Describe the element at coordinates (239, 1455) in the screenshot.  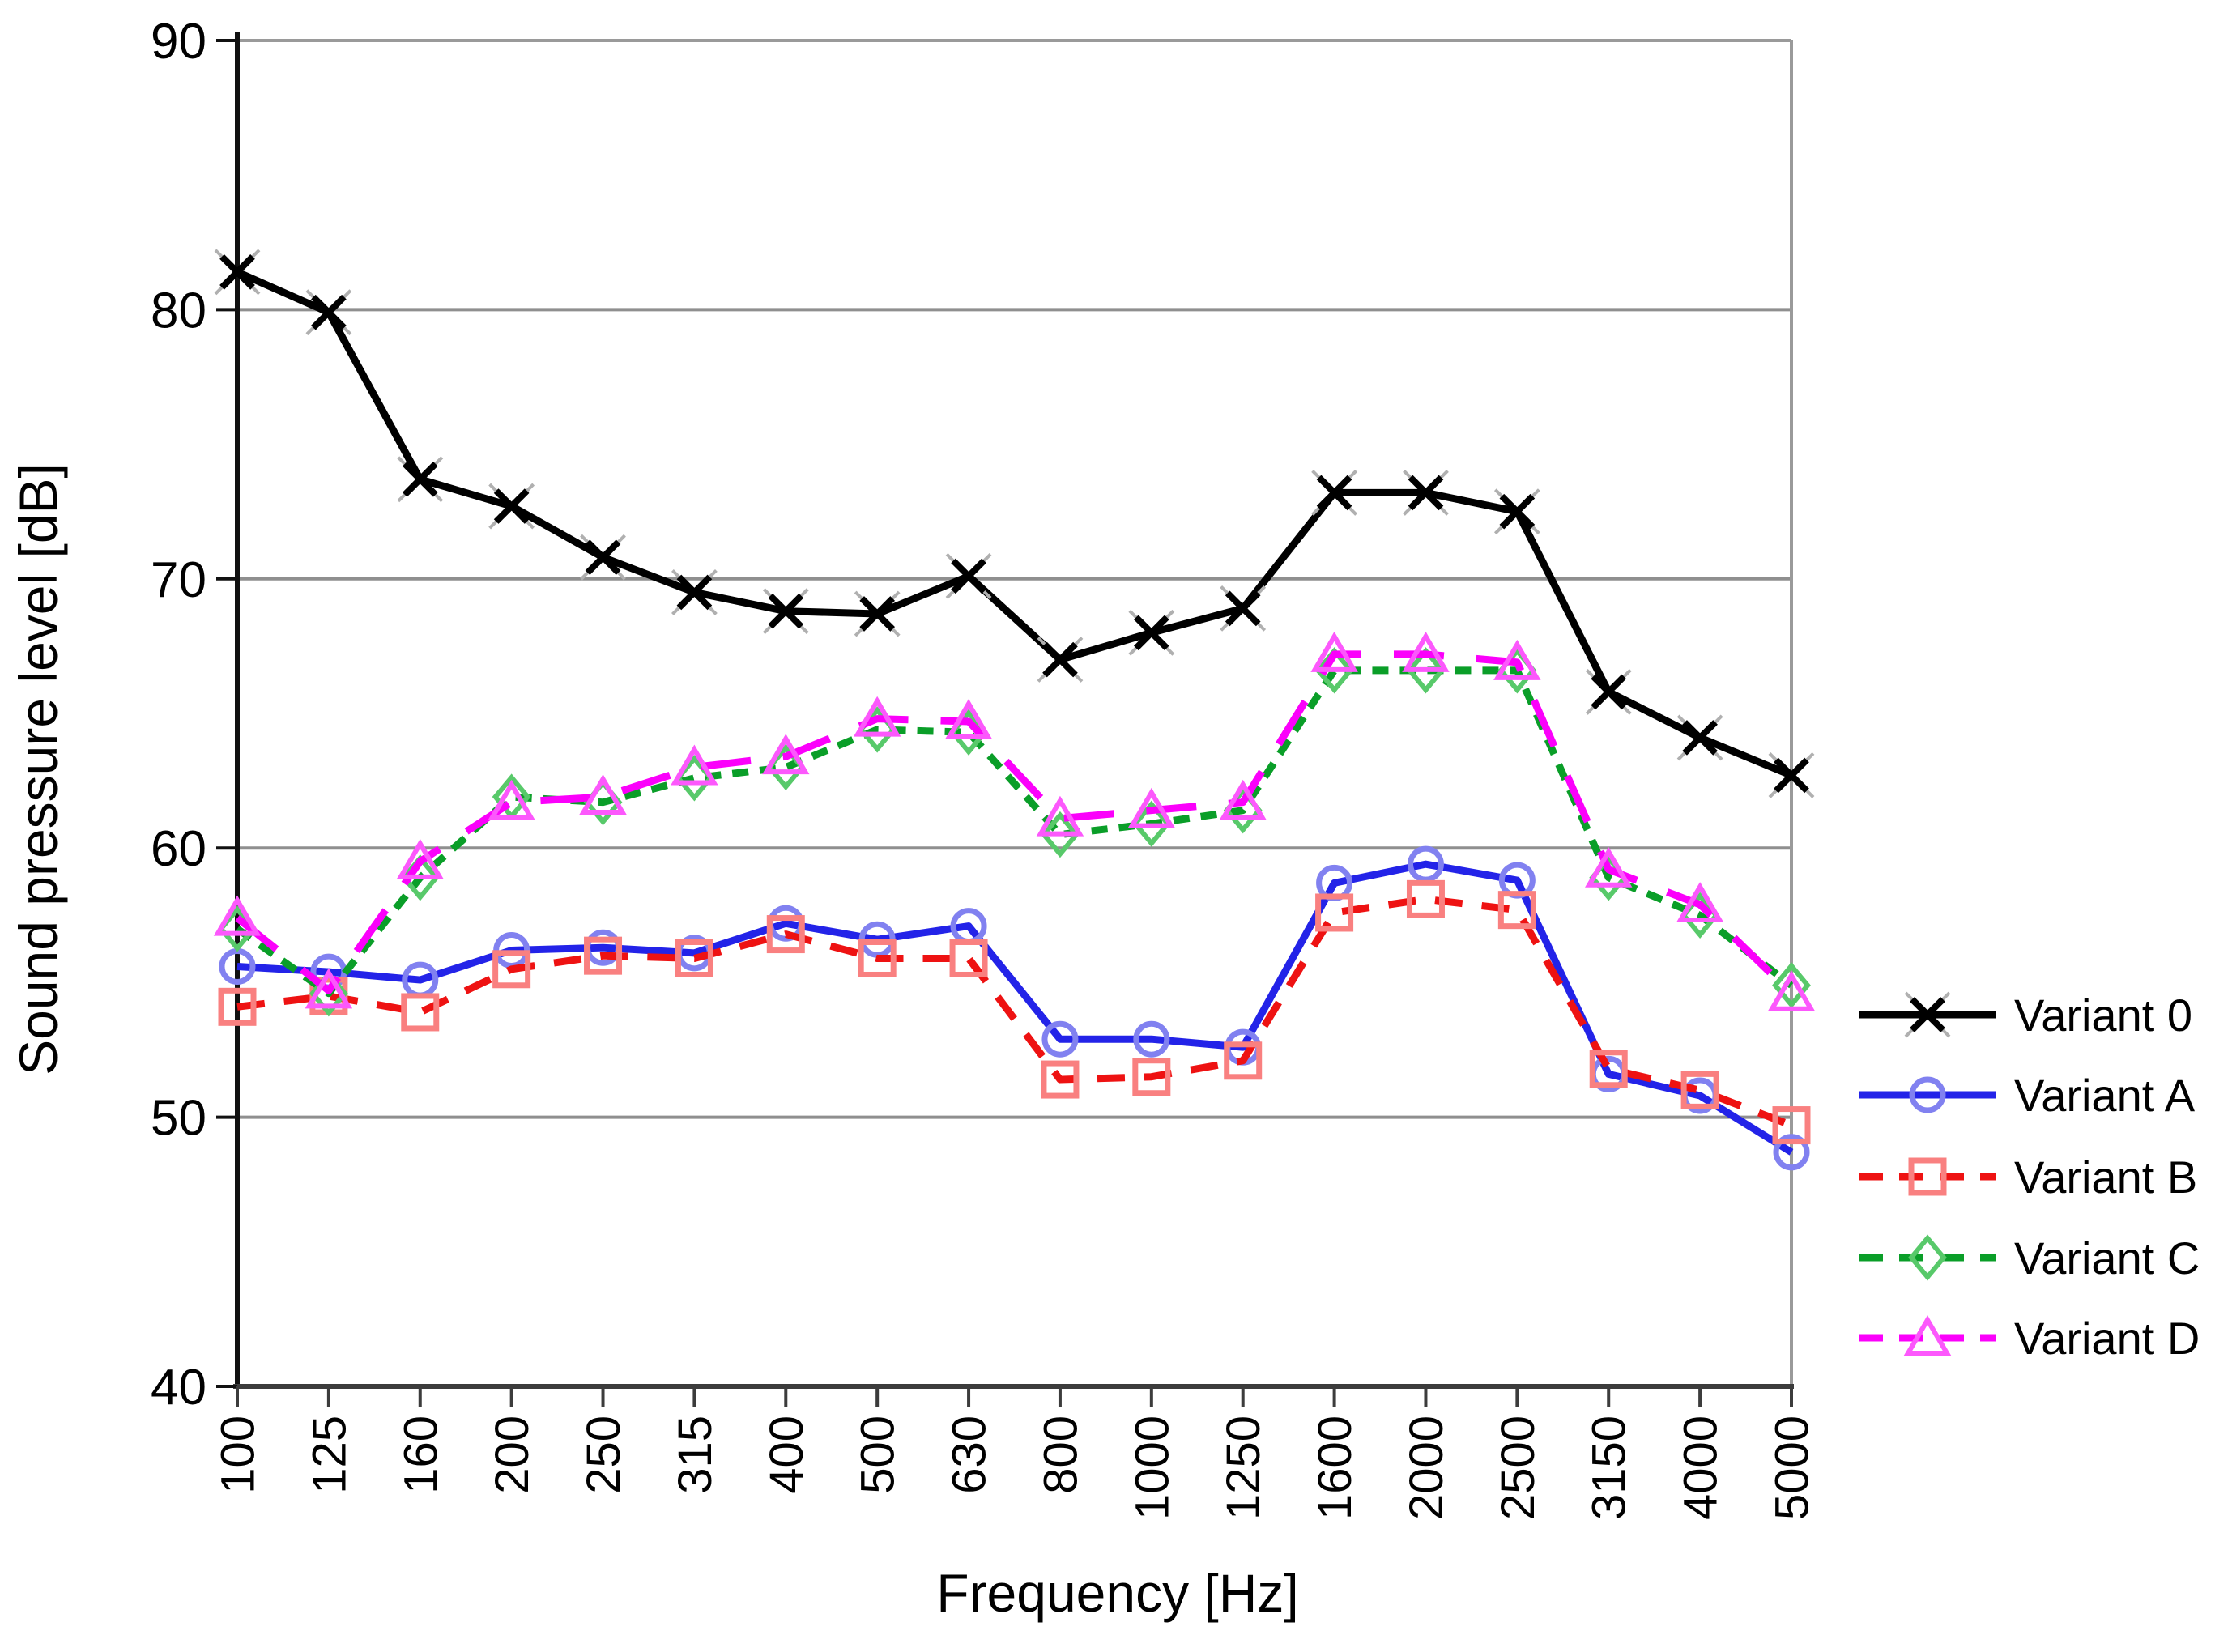
I see `x-tick-label: 100` at that location.